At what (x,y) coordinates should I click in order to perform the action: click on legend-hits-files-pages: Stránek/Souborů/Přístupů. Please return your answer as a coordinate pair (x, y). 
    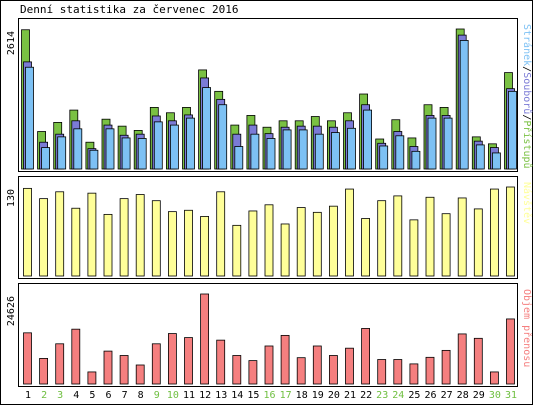
    Looking at the image, I should click on (527, 96).